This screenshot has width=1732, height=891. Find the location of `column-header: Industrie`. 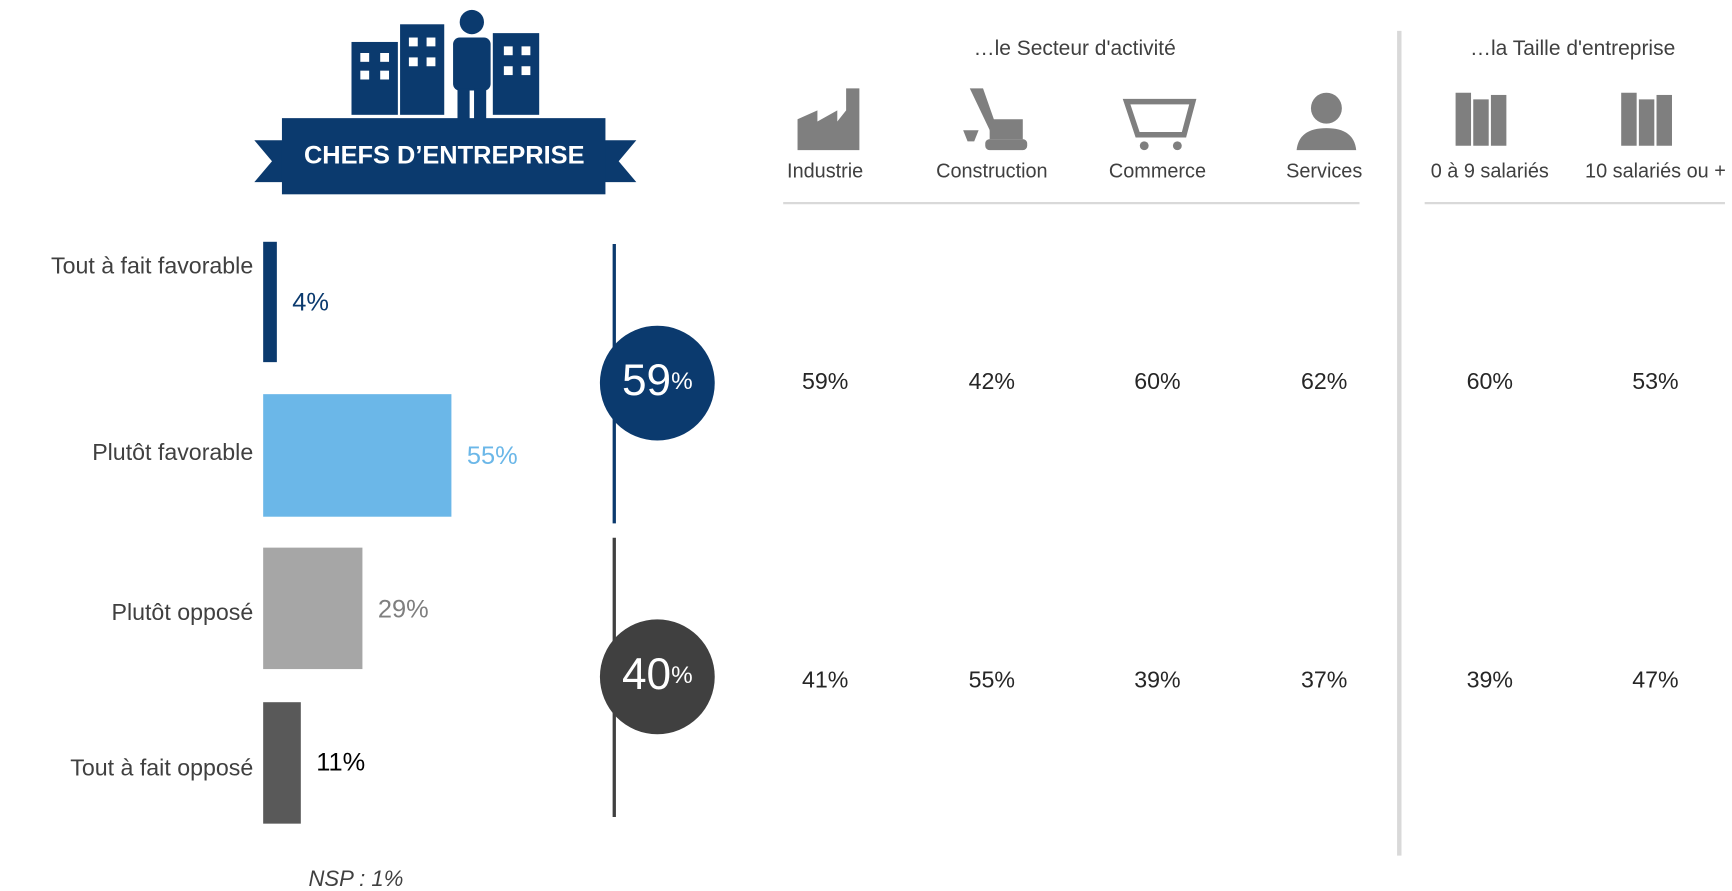

column-header: Industrie is located at coordinates (825, 171).